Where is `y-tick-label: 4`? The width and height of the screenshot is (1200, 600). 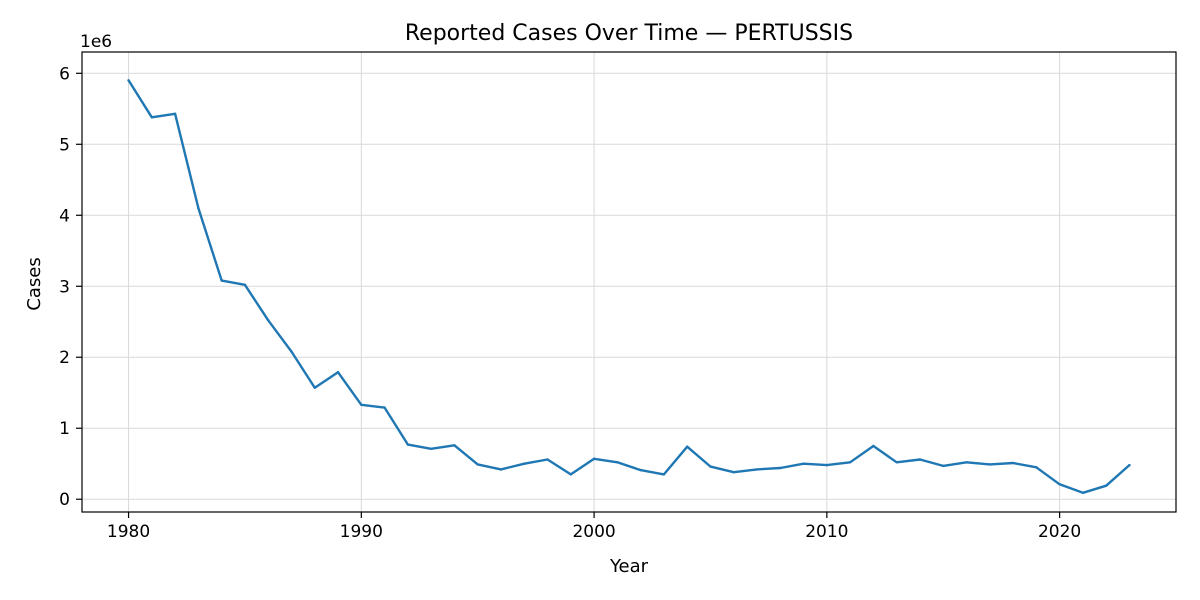 y-tick-label: 4 is located at coordinates (64, 216).